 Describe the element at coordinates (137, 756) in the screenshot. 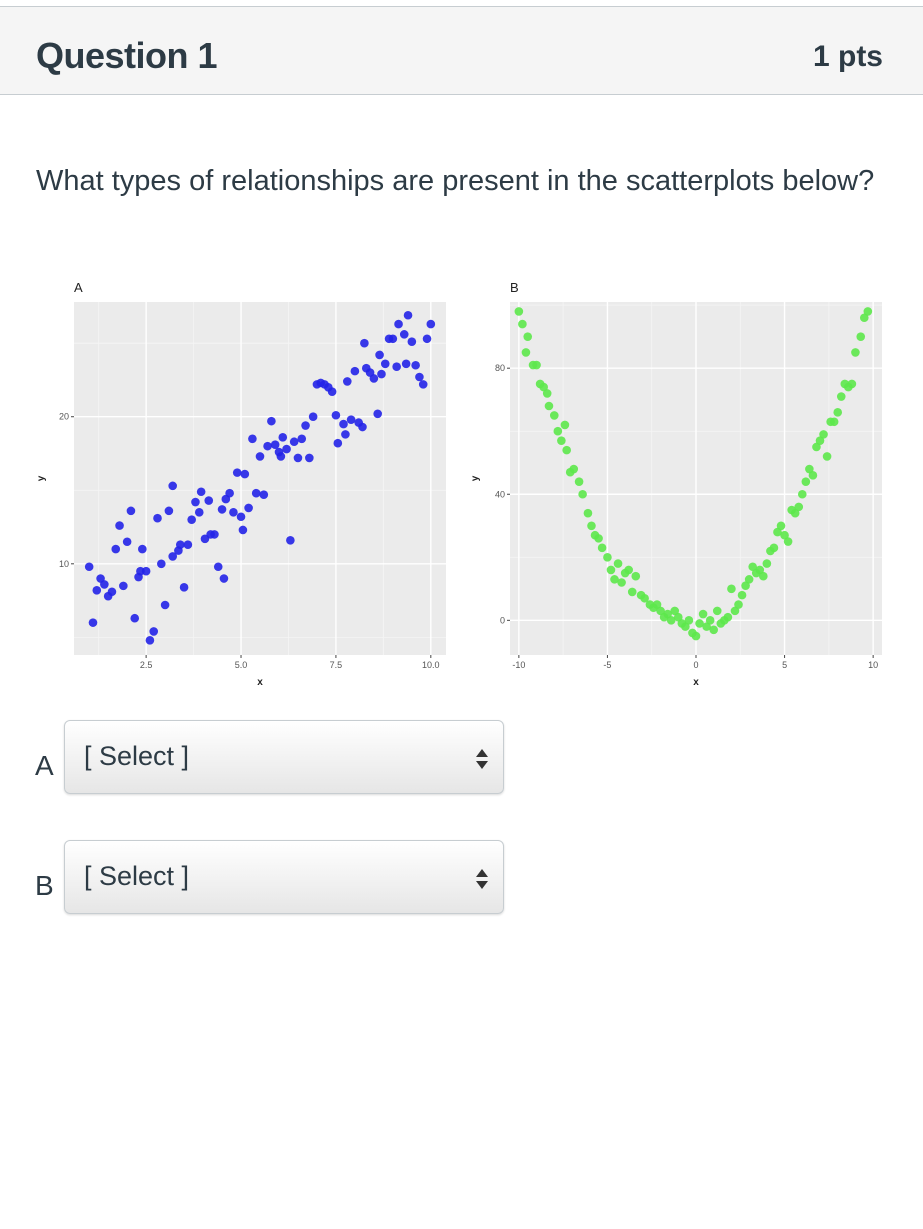

I see `select-value-a: [ Select ]` at that location.